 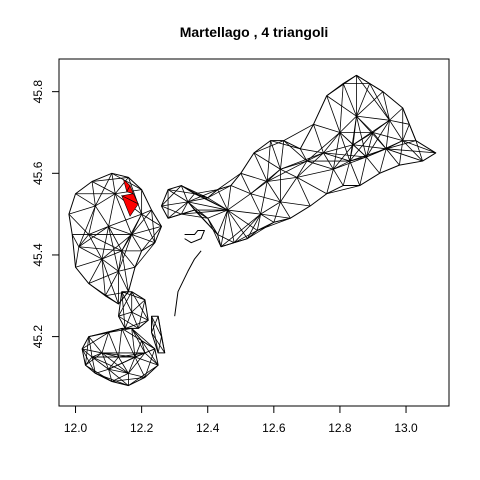 What do you see at coordinates (38, 92) in the screenshot?
I see `y-tick-label: 45.8` at bounding box center [38, 92].